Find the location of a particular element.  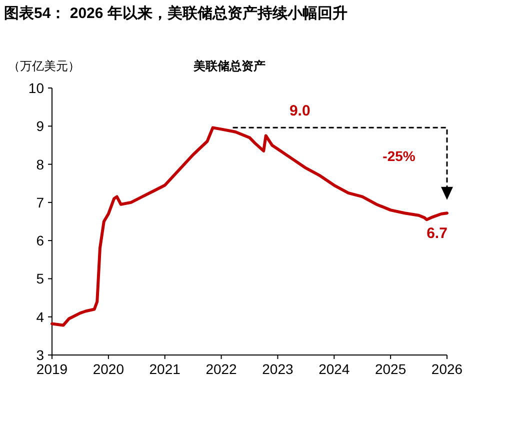

x-tick-label: 2024 is located at coordinates (334, 369).